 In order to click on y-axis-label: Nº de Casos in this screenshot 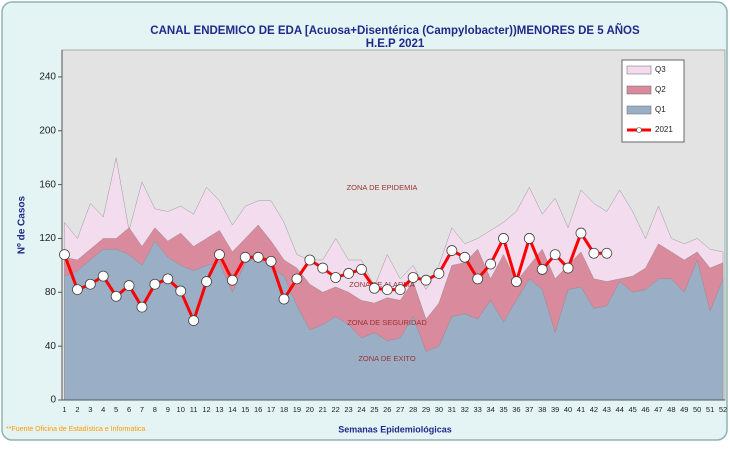, I will do `click(22, 225)`.